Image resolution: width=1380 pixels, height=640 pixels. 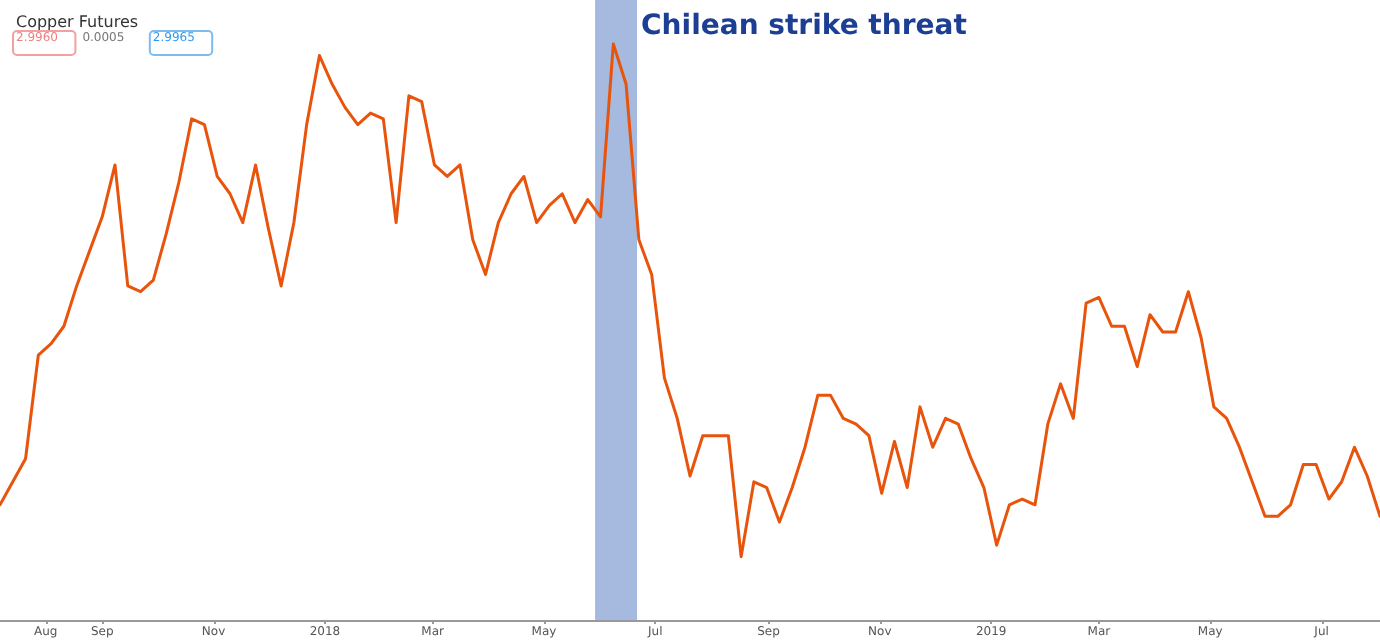 I want to click on chart-title: Copper Futures, so click(x=77, y=22).